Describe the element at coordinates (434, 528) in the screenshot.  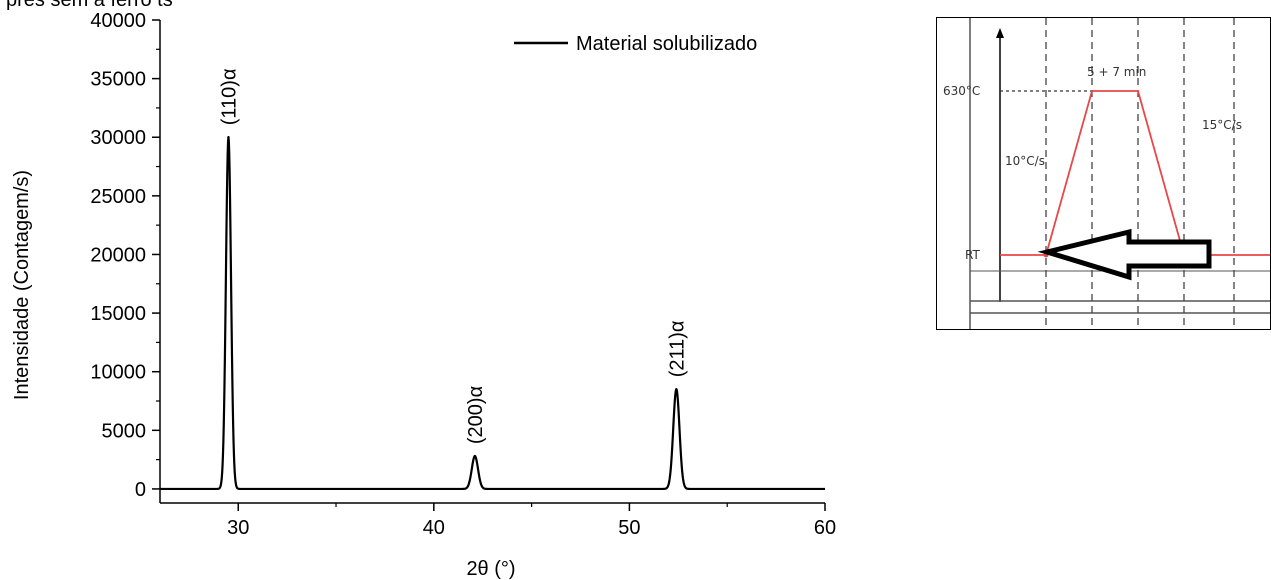
I see `x-tick-label: 40` at that location.